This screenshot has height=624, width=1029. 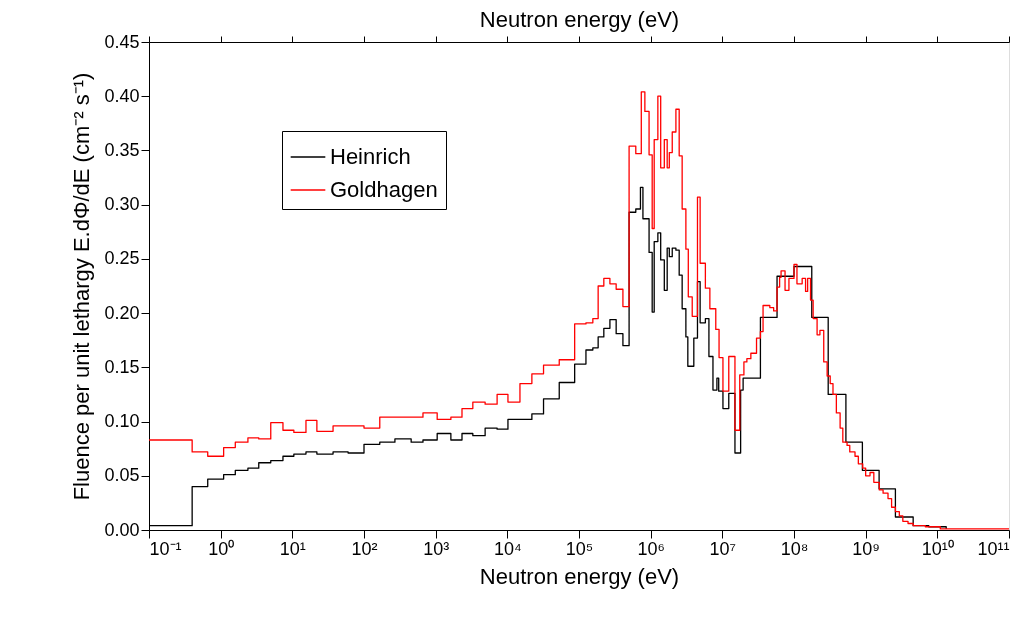 What do you see at coordinates (122, 529) in the screenshot?
I see `y-tick-label: 0.00` at bounding box center [122, 529].